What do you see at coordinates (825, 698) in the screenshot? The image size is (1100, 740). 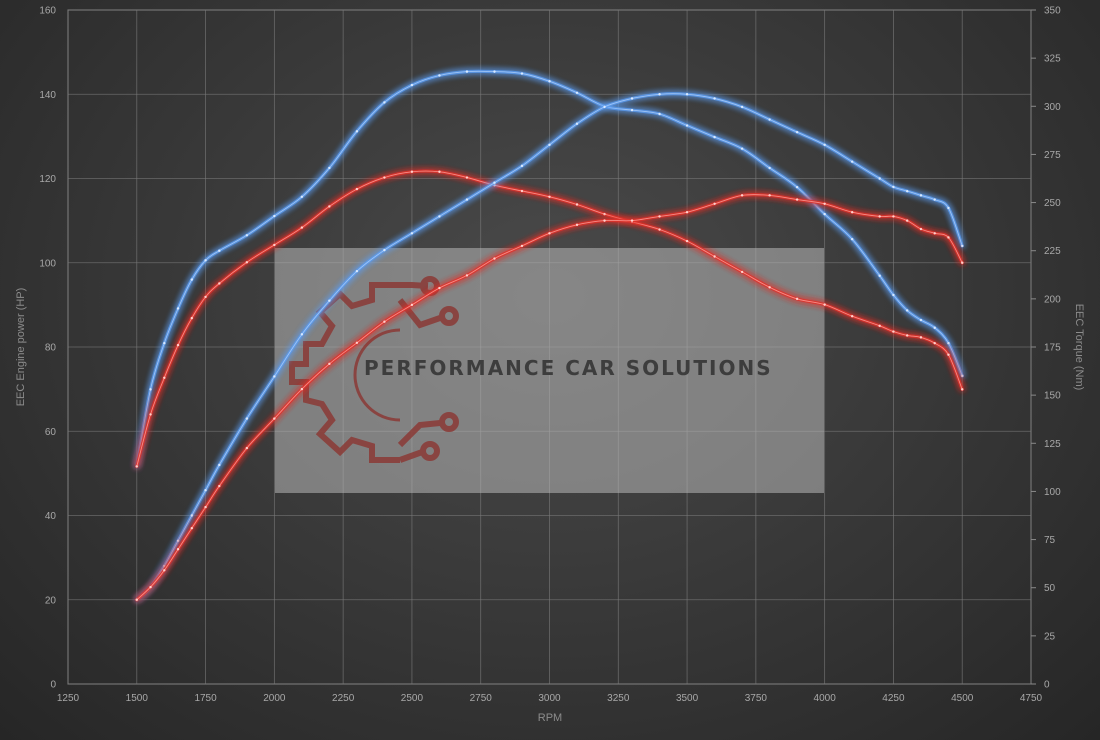 I see `x-tick-label: 4000` at bounding box center [825, 698].